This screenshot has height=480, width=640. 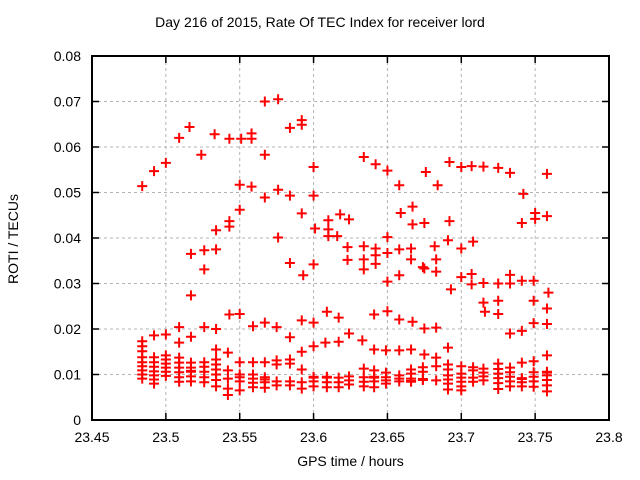 What do you see at coordinates (67, 102) in the screenshot?
I see `y-tick-label: 0.07` at bounding box center [67, 102].